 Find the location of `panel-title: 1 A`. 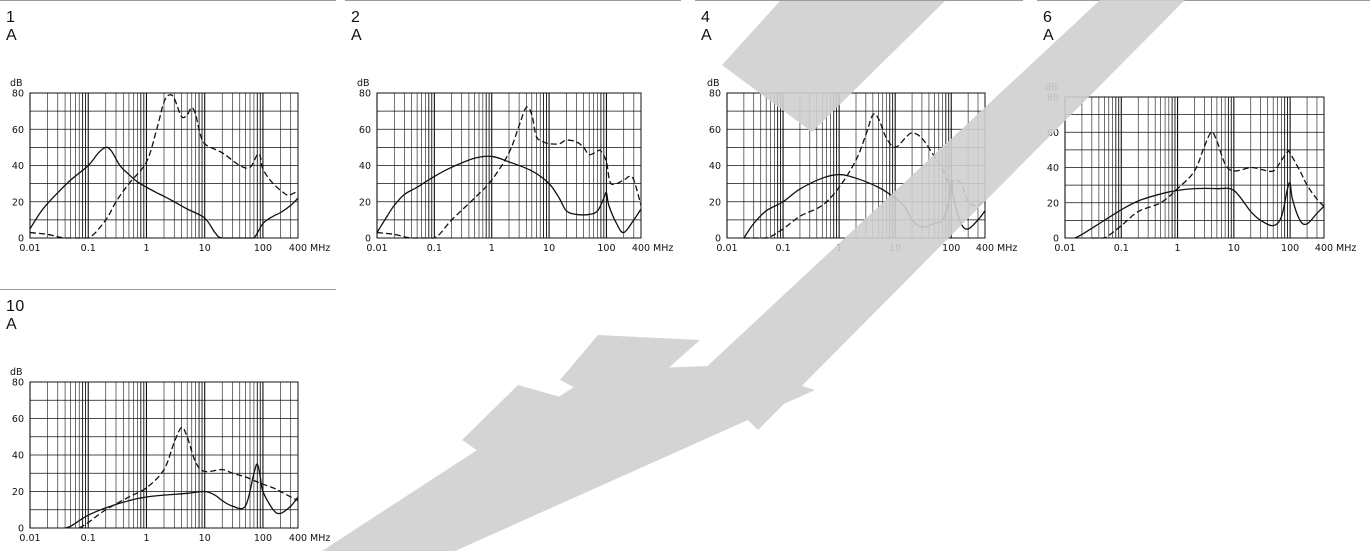

panel-title: 1 A is located at coordinates (12, 26).